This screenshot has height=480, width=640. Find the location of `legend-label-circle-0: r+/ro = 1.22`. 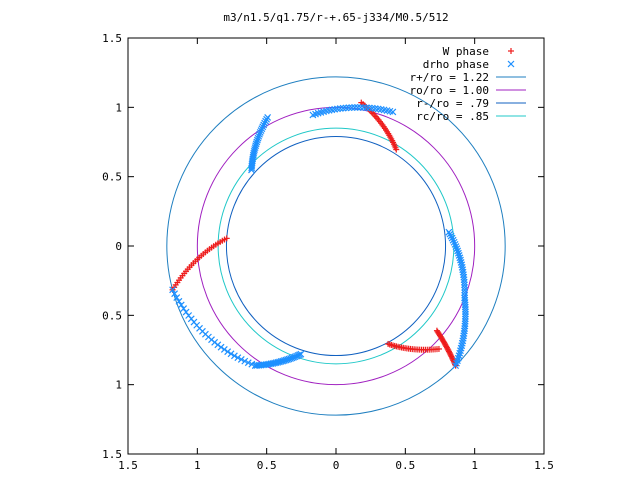

legend-label-circle-0: r+/ro = 1.22 is located at coordinates (449, 77).